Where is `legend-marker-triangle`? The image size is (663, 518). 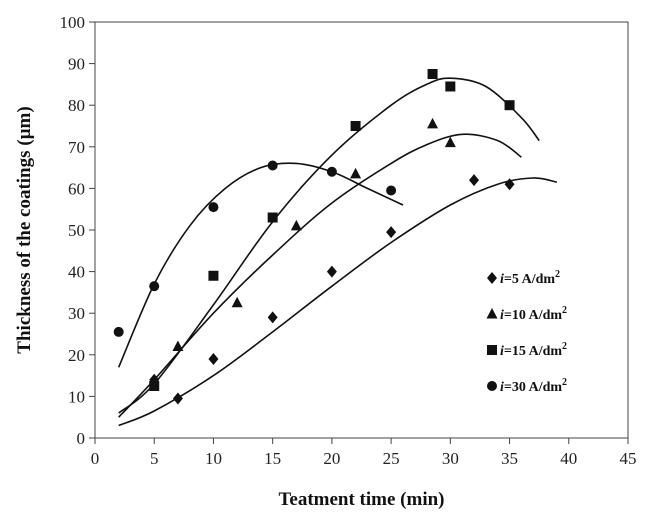
legend-marker-triangle is located at coordinates (492, 313).